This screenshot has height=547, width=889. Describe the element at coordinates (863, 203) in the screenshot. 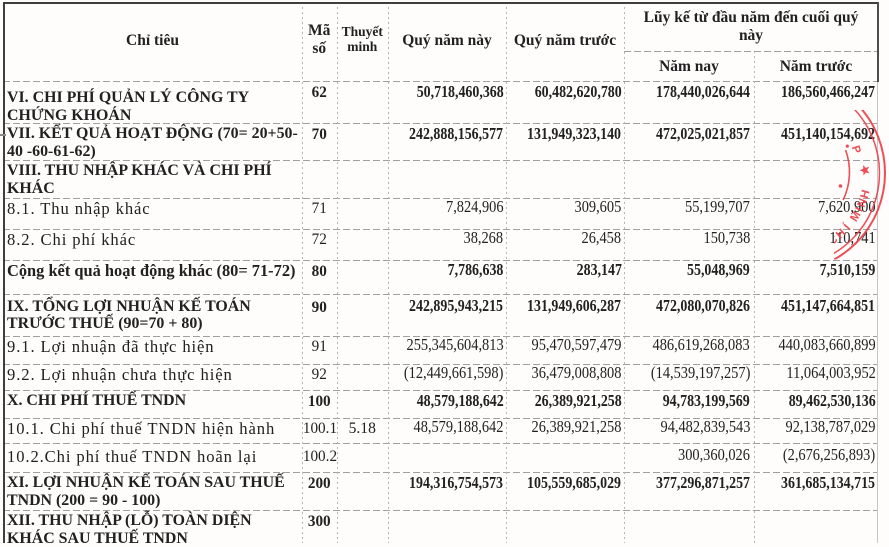

I see `svg-text: N` at that location.